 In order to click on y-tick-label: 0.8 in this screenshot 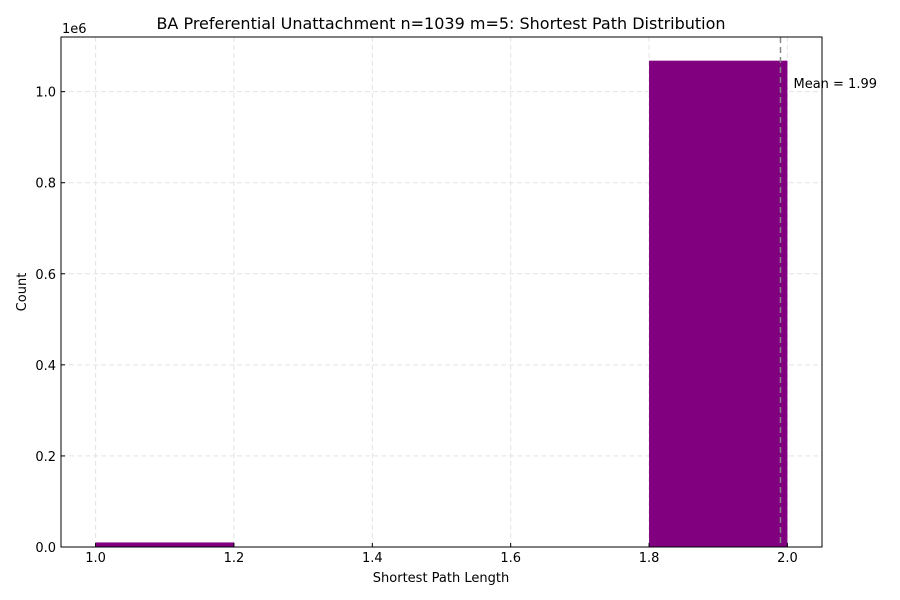, I will do `click(45, 184)`.